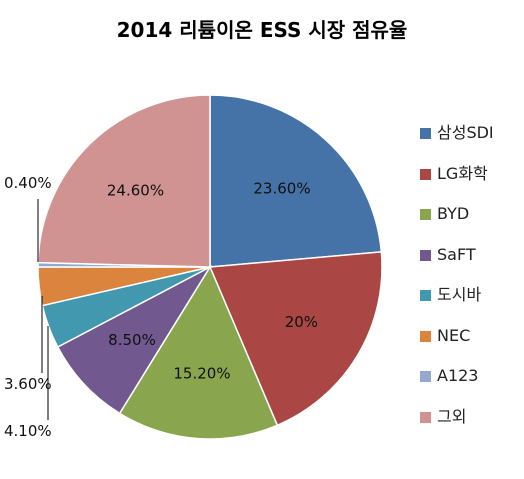 The width and height of the screenshot is (524, 479). I want to click on legend-item: BYD, so click(457, 223).